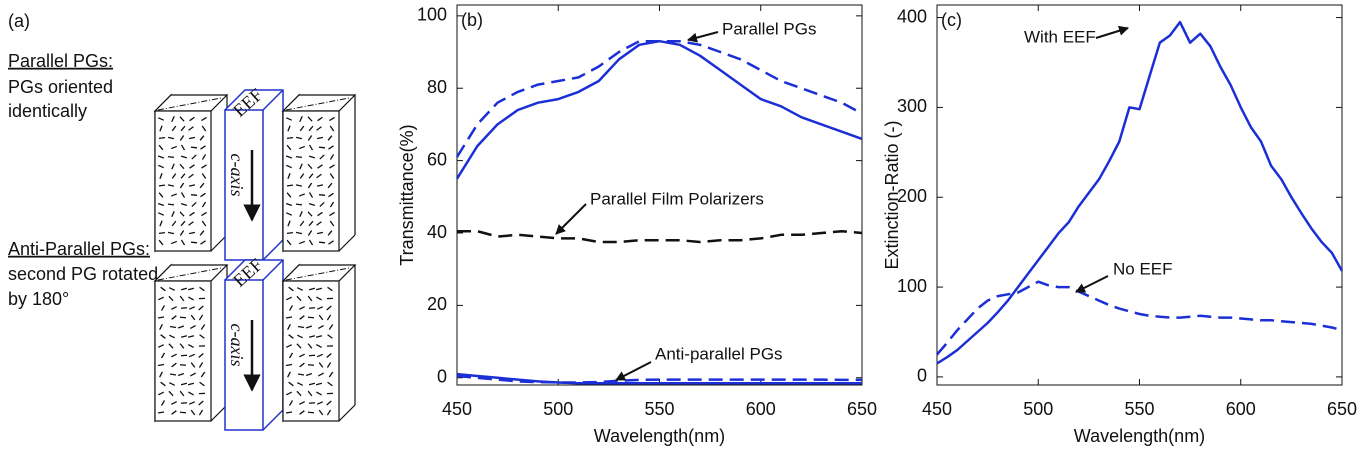  Describe the element at coordinates (677, 198) in the screenshot. I see `annotation: Parallel Film Polarizers` at that location.